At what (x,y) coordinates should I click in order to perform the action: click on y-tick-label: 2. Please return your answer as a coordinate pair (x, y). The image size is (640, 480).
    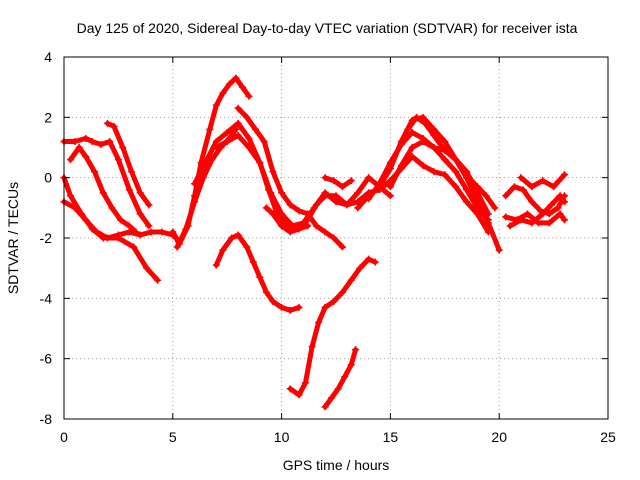
    Looking at the image, I should click on (48, 117).